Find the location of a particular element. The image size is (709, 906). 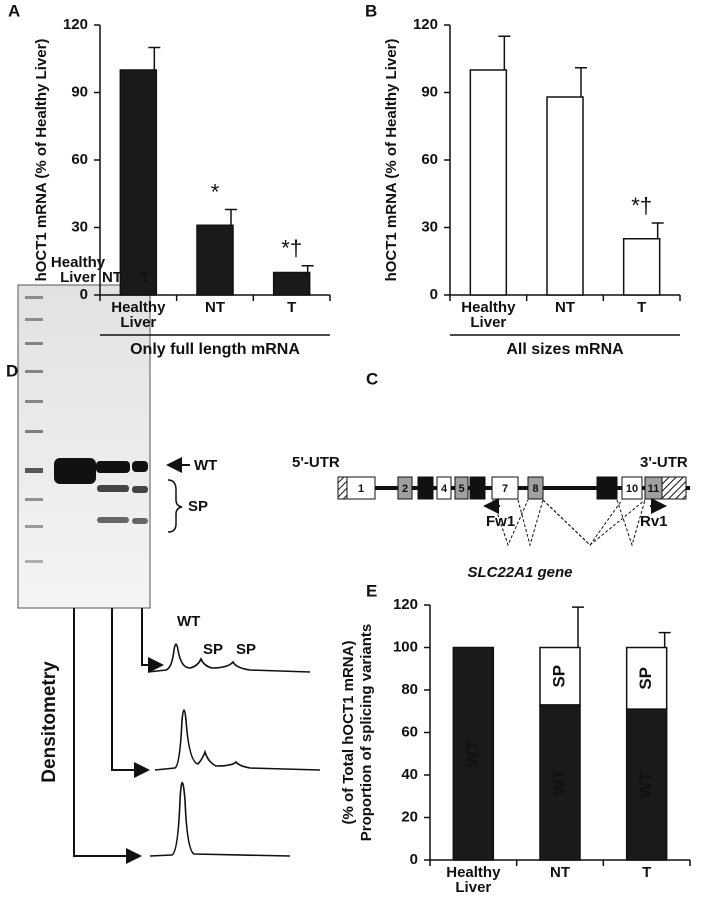

exon-label: 1 is located at coordinates (361, 489).